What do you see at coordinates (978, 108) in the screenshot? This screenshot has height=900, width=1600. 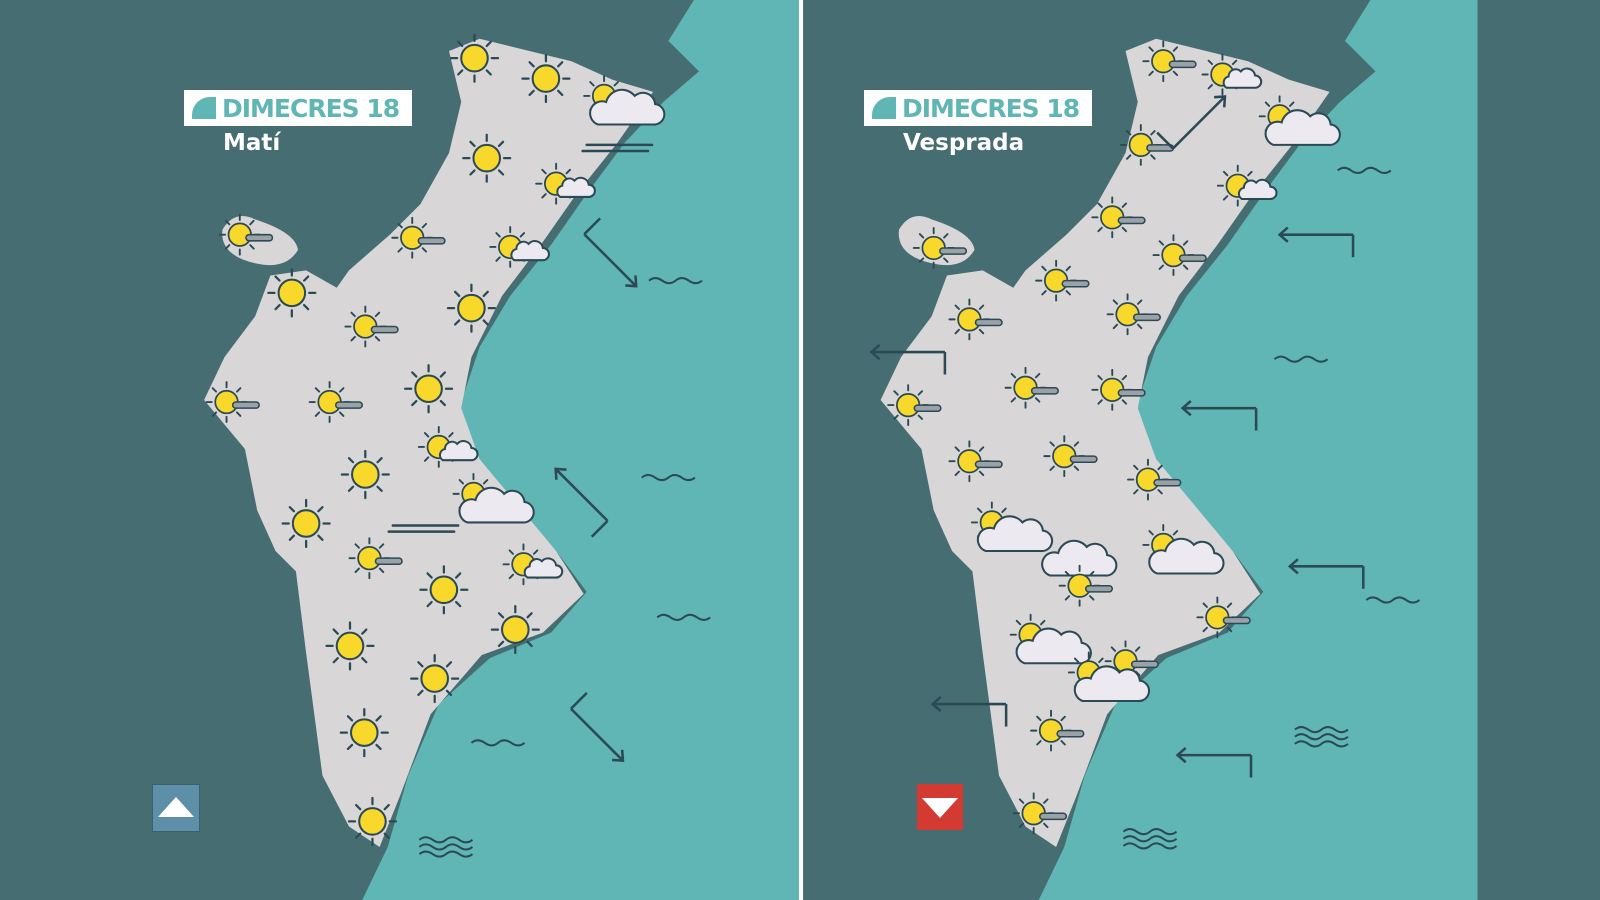 I see `day-label-right: DIMECRES 18` at bounding box center [978, 108].